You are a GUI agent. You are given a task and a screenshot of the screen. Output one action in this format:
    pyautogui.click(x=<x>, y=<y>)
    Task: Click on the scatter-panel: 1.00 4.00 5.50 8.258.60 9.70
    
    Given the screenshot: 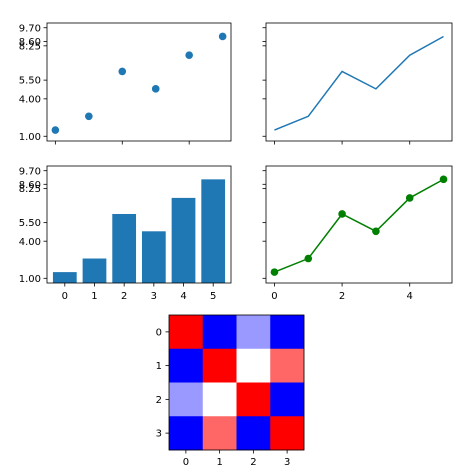 What is the action you would take?
    pyautogui.click(x=125, y=83)
    